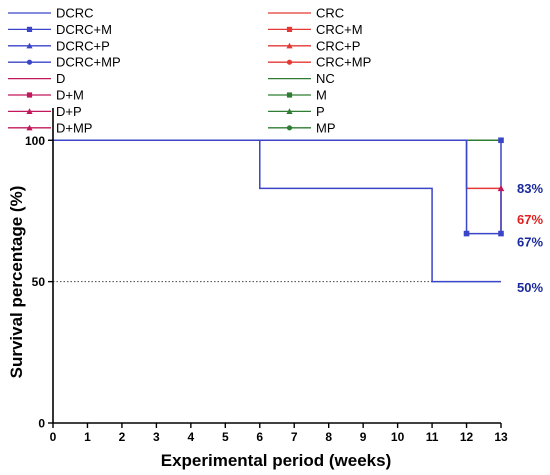 The image size is (550, 475). Describe the element at coordinates (297, 95) in the screenshot. I see `legend-item: M` at that location.